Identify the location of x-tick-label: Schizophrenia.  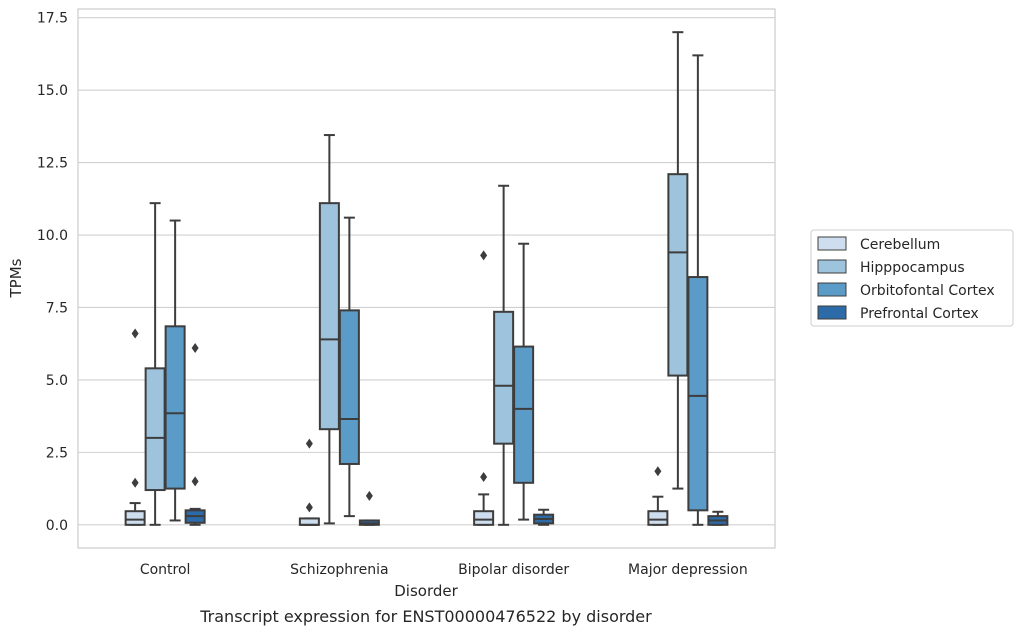
(339, 570).